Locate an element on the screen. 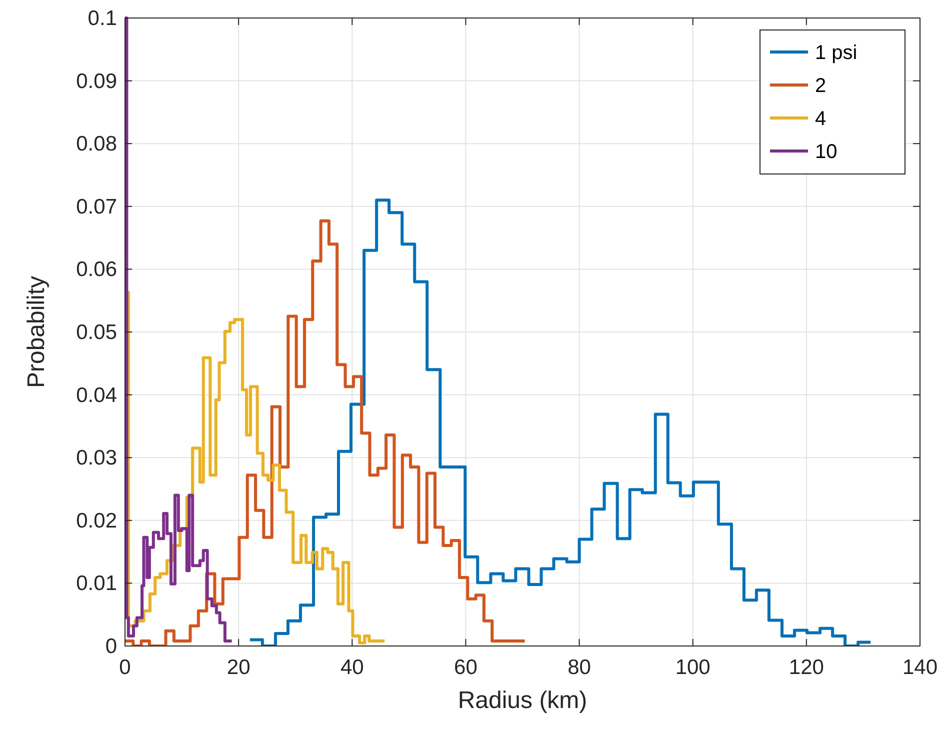 The image size is (948, 731). y-tick-label: 0.02 is located at coordinates (96, 520).